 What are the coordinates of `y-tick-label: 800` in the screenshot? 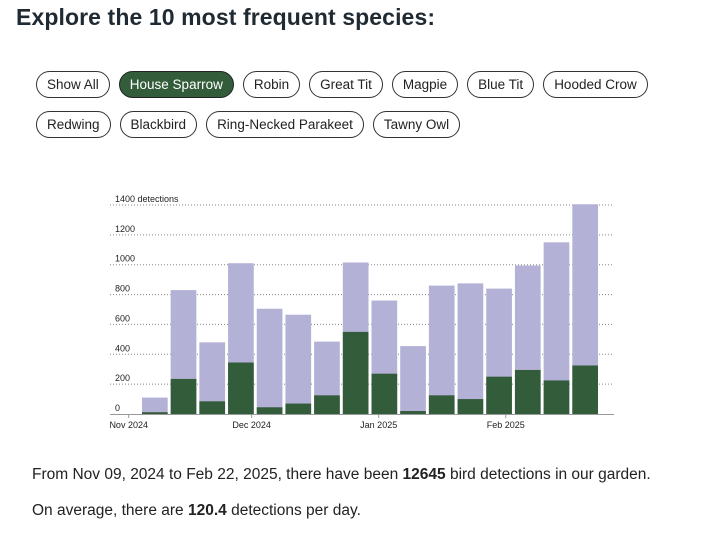 It's located at (122, 289).